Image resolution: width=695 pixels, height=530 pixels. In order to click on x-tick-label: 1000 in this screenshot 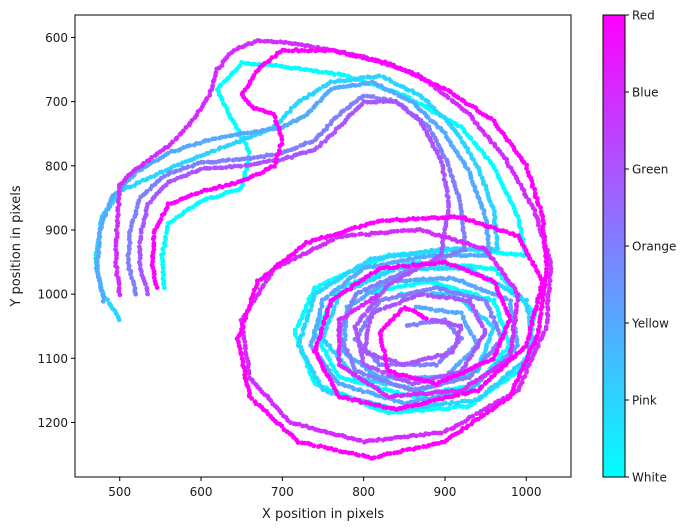, I will do `click(526, 492)`.